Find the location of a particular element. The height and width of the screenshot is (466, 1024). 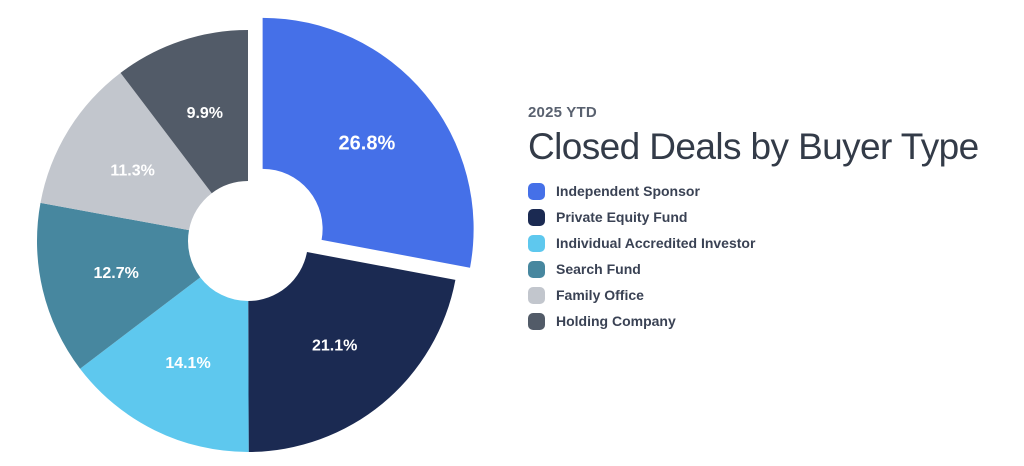

legend-label: Holding Company is located at coordinates (616, 321).